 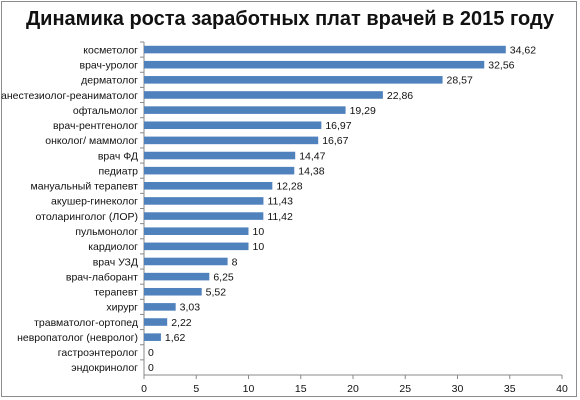 I want to click on x-tick-label: 0, so click(x=144, y=389).